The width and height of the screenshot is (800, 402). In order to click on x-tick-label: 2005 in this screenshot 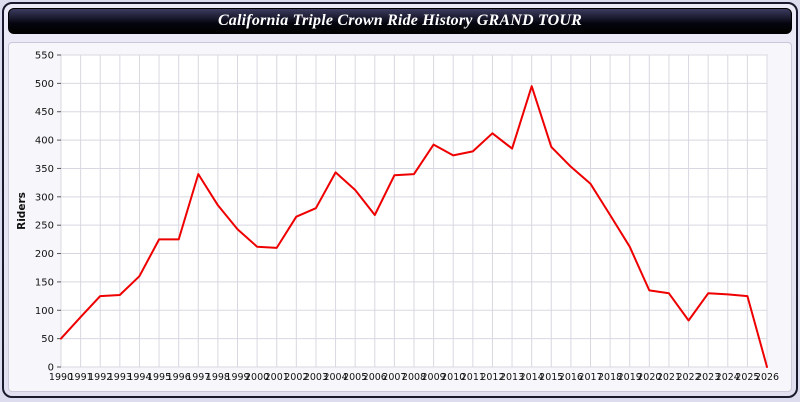, I will do `click(355, 377)`.